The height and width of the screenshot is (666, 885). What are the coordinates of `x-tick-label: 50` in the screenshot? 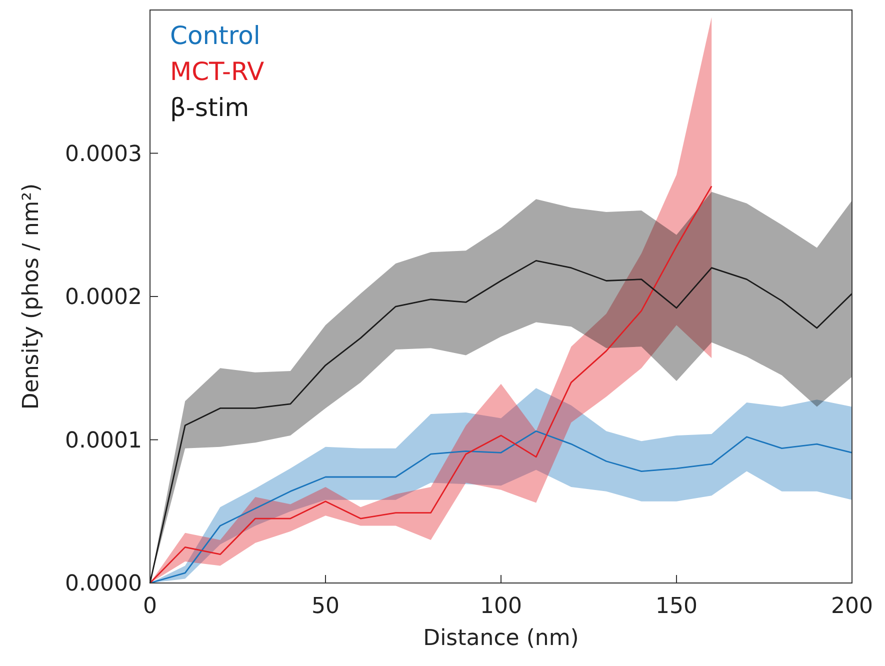 It's located at (326, 606).